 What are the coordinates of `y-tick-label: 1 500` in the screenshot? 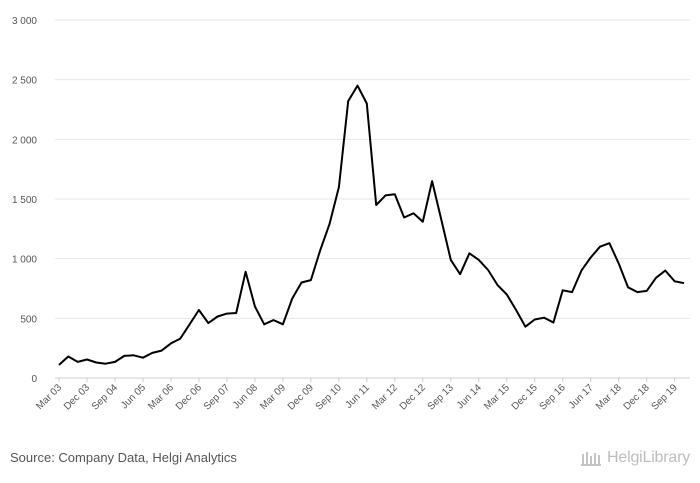 It's located at (24, 200).